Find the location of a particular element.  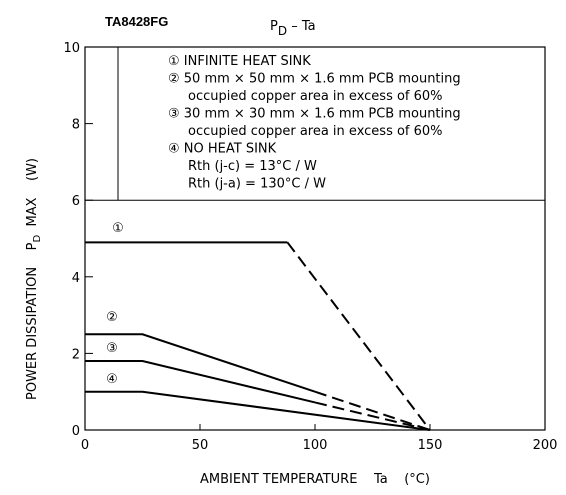

x-axis-label: AMBIENT TEMPERATURE Ta (°C) is located at coordinates (315, 479).